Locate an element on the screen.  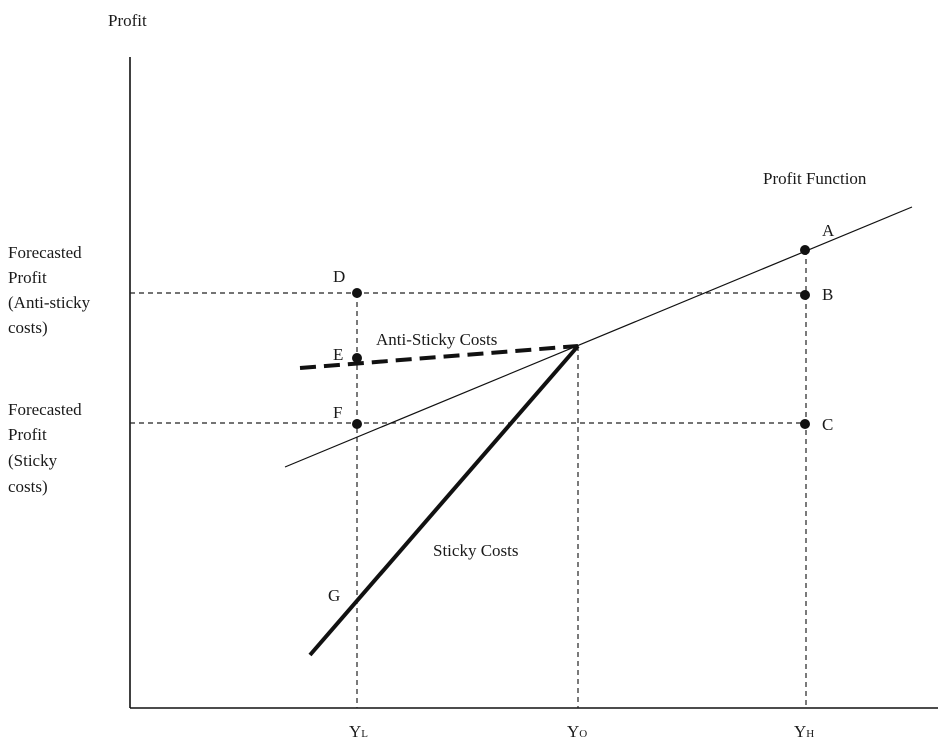
anti-sticky-forecast-label: Forecasted Profit (Anti-sticky costs) is located at coordinates (49, 290).